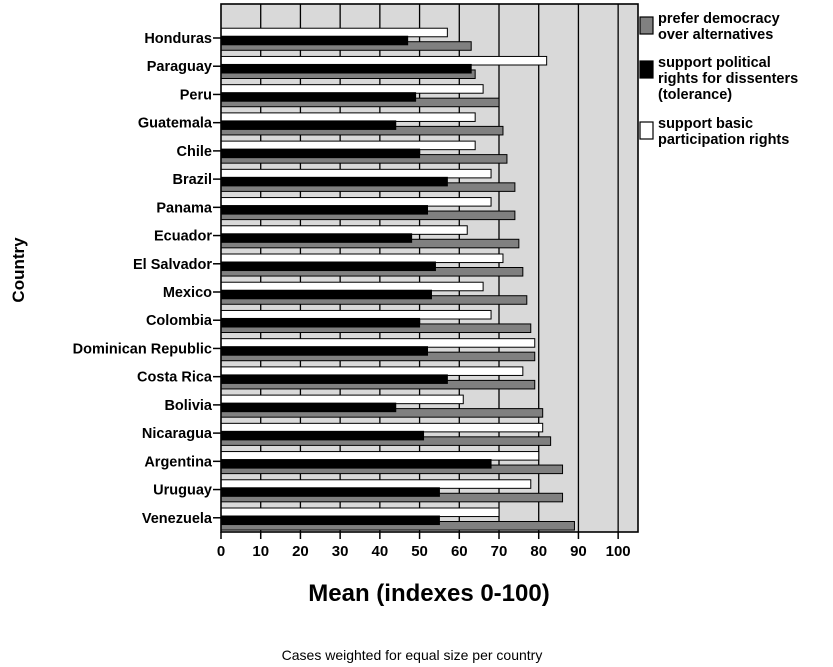 This screenshot has width=833, height=667. Describe the element at coordinates (172, 265) in the screenshot. I see `category-label: El Salvador` at that location.